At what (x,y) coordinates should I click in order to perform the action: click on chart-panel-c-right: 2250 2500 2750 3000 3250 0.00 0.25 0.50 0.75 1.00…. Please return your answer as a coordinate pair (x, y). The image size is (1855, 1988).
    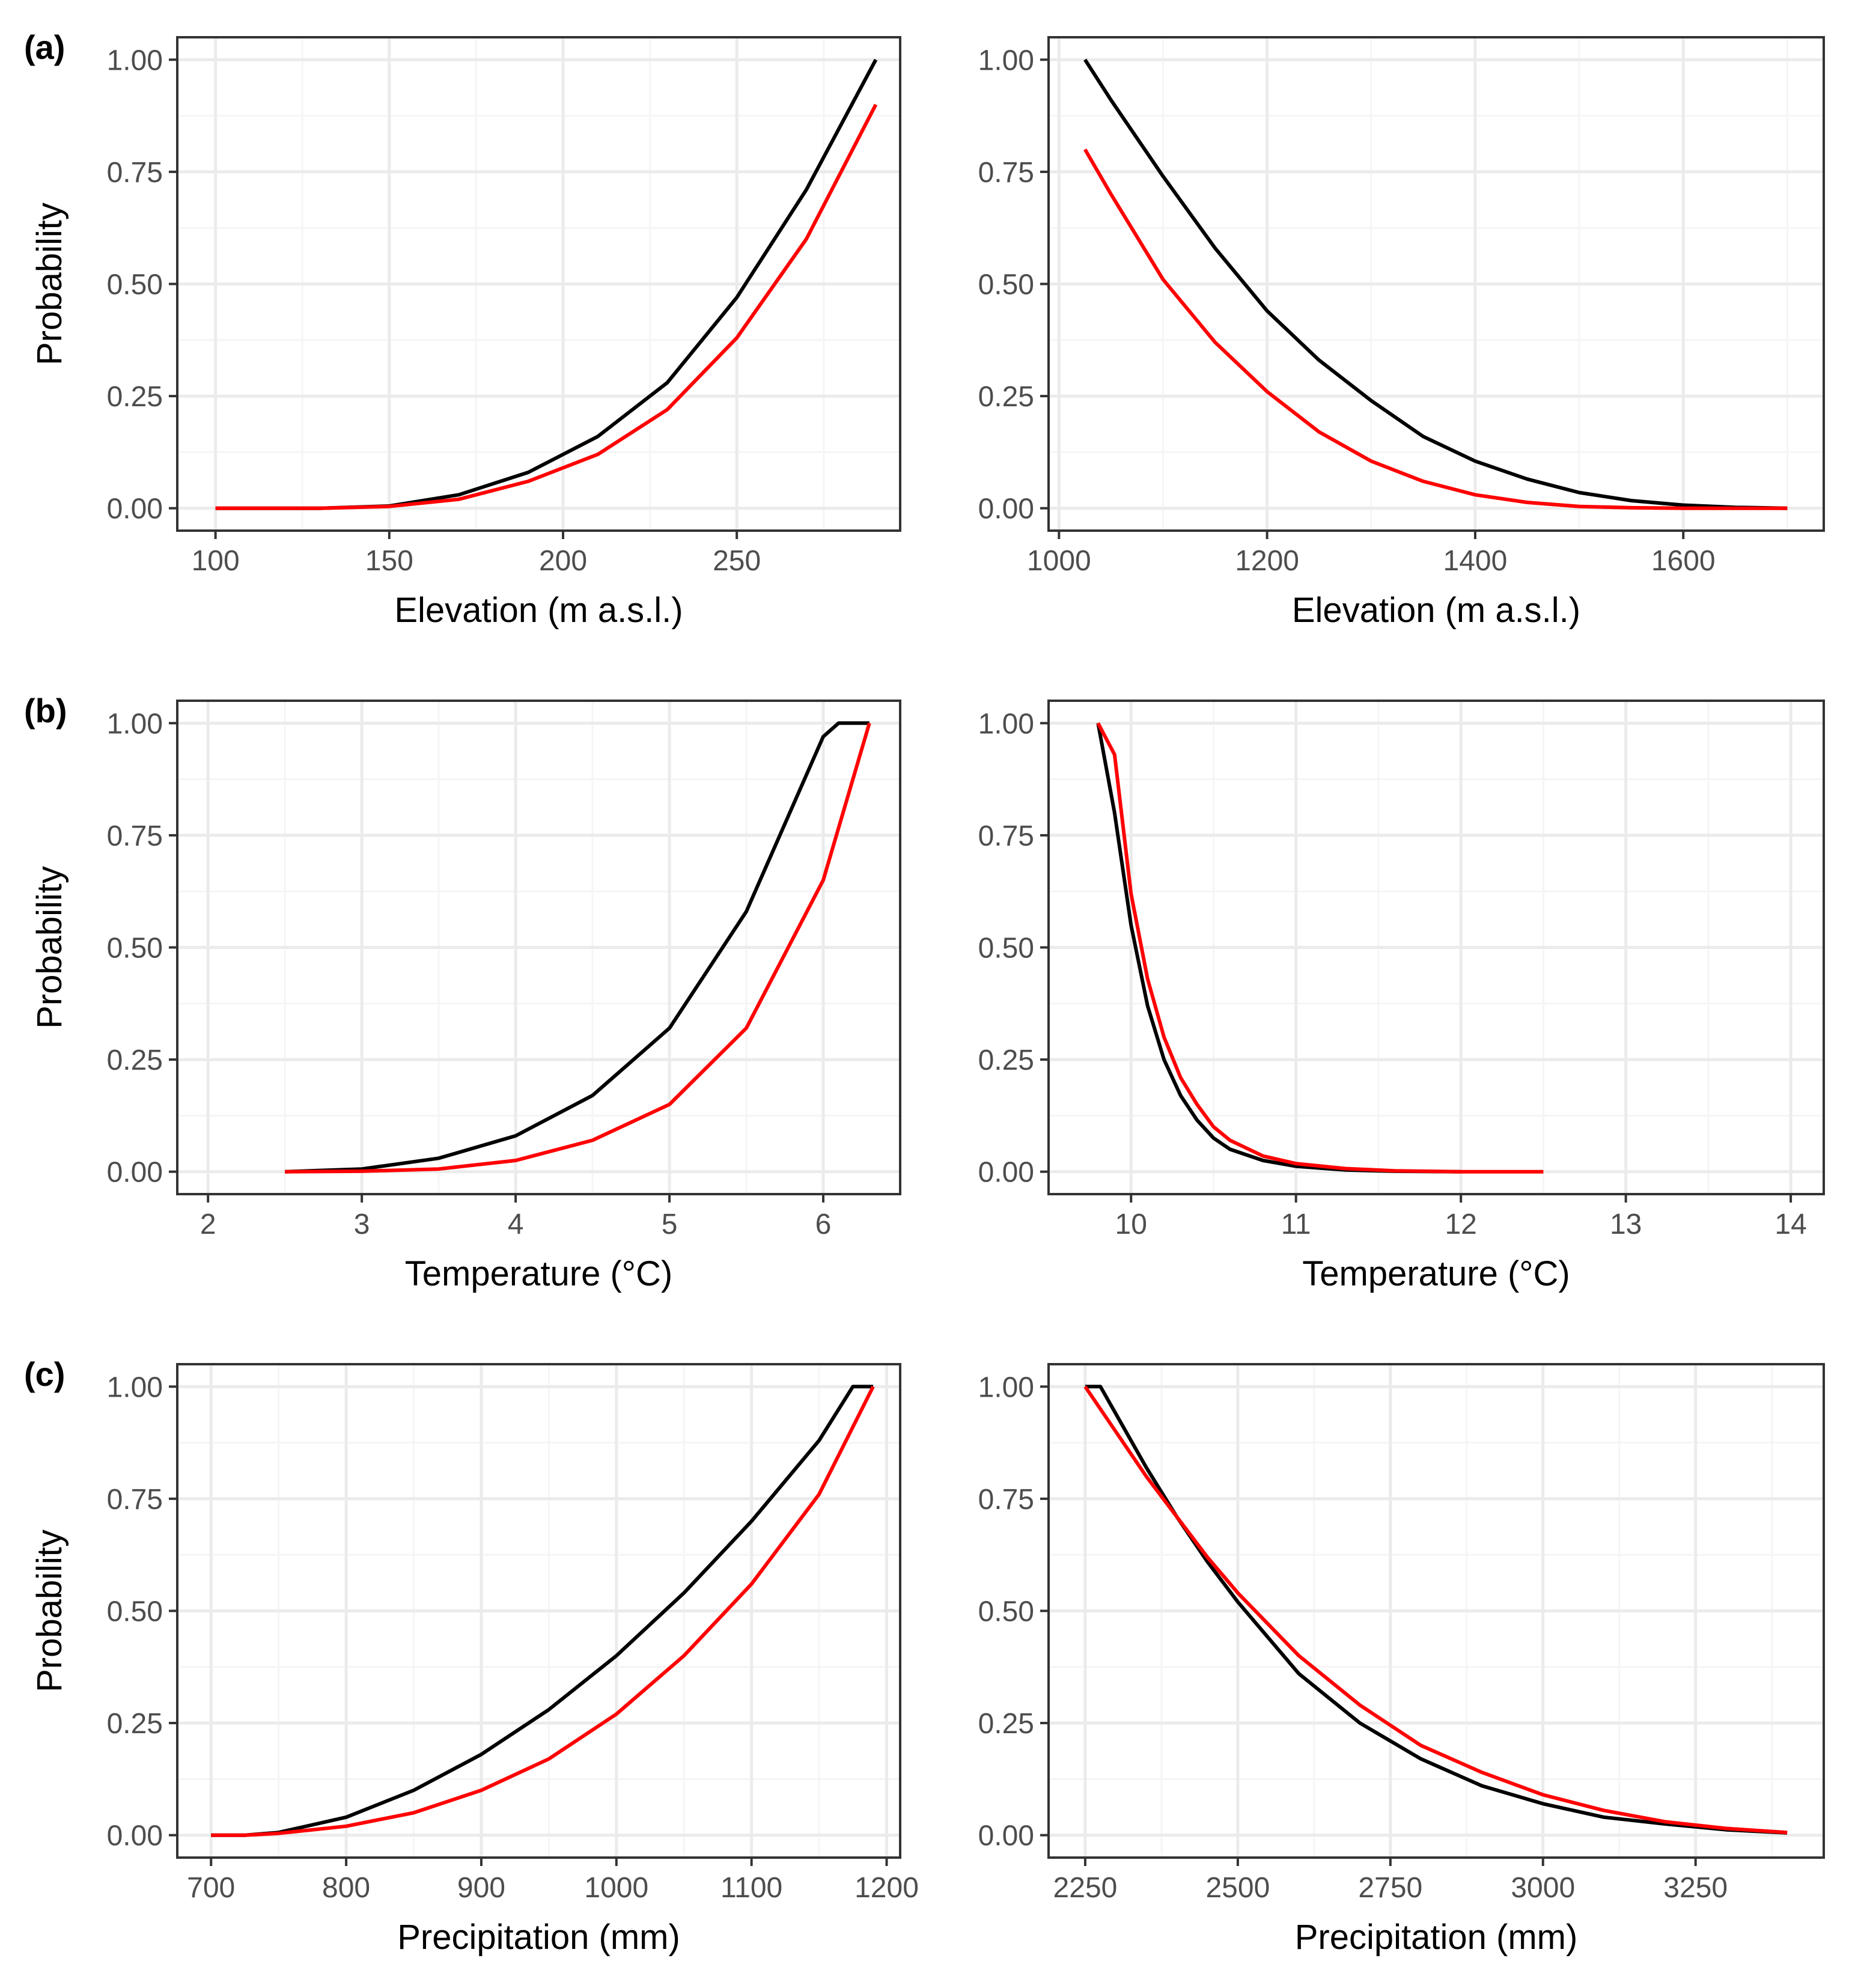
    Looking at the image, I should click on (1402, 1660).